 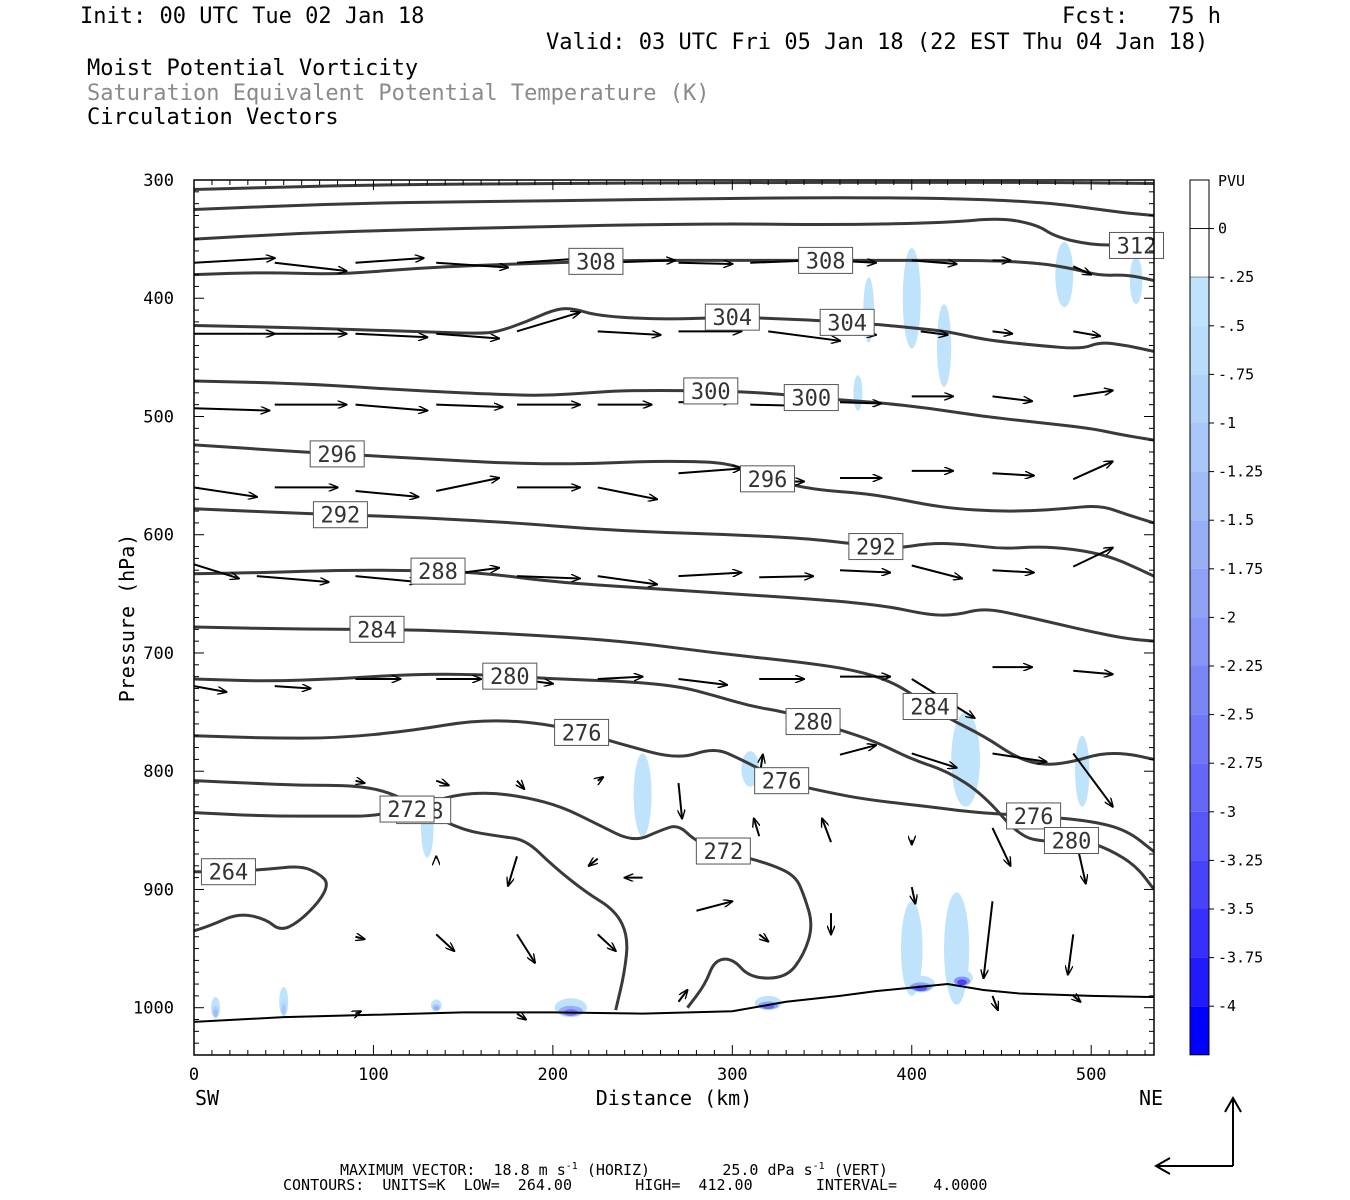 What do you see at coordinates (860, 1170) in the screenshot?
I see `vert-tag: (VERT)` at bounding box center [860, 1170].